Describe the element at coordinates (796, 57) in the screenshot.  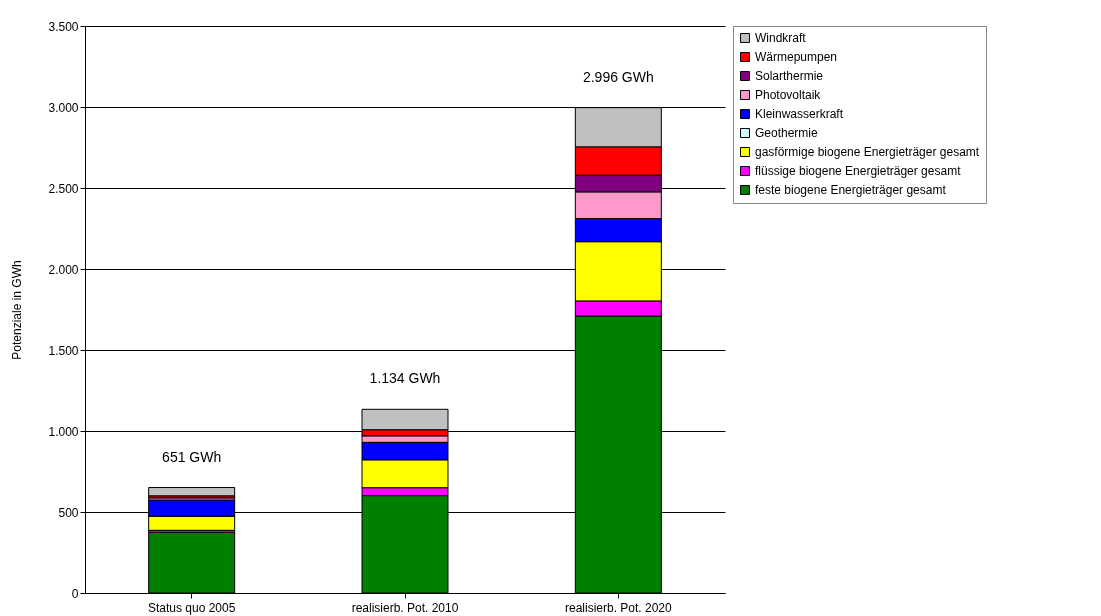
I see `legend-label: Wärmepumpen` at that location.